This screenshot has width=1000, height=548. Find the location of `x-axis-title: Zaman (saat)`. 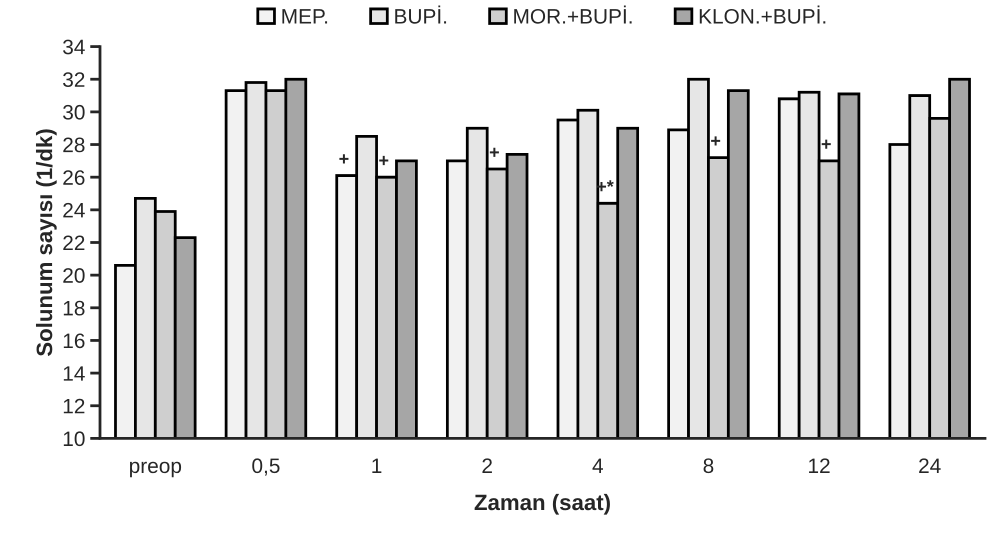

x-axis-title: Zaman (saat) is located at coordinates (542, 504).